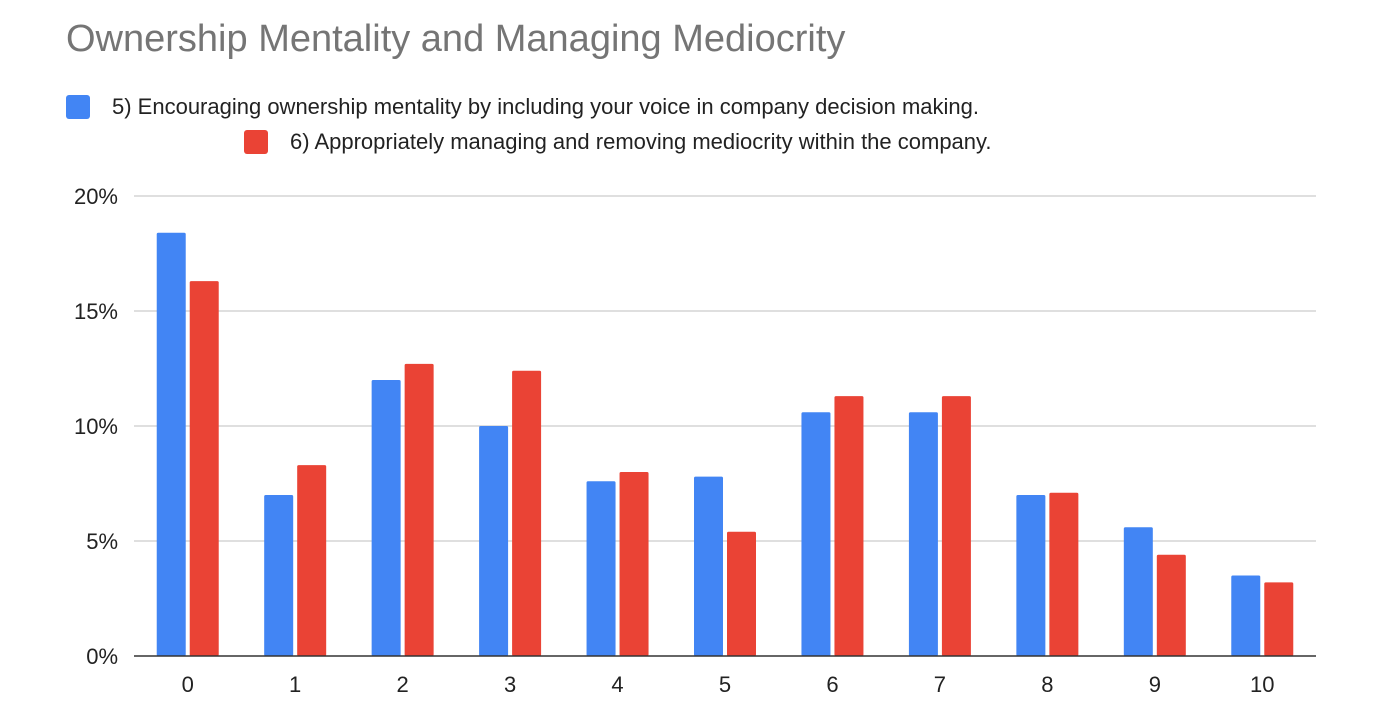  I want to click on x-tick-label: 8, so click(1047, 684).